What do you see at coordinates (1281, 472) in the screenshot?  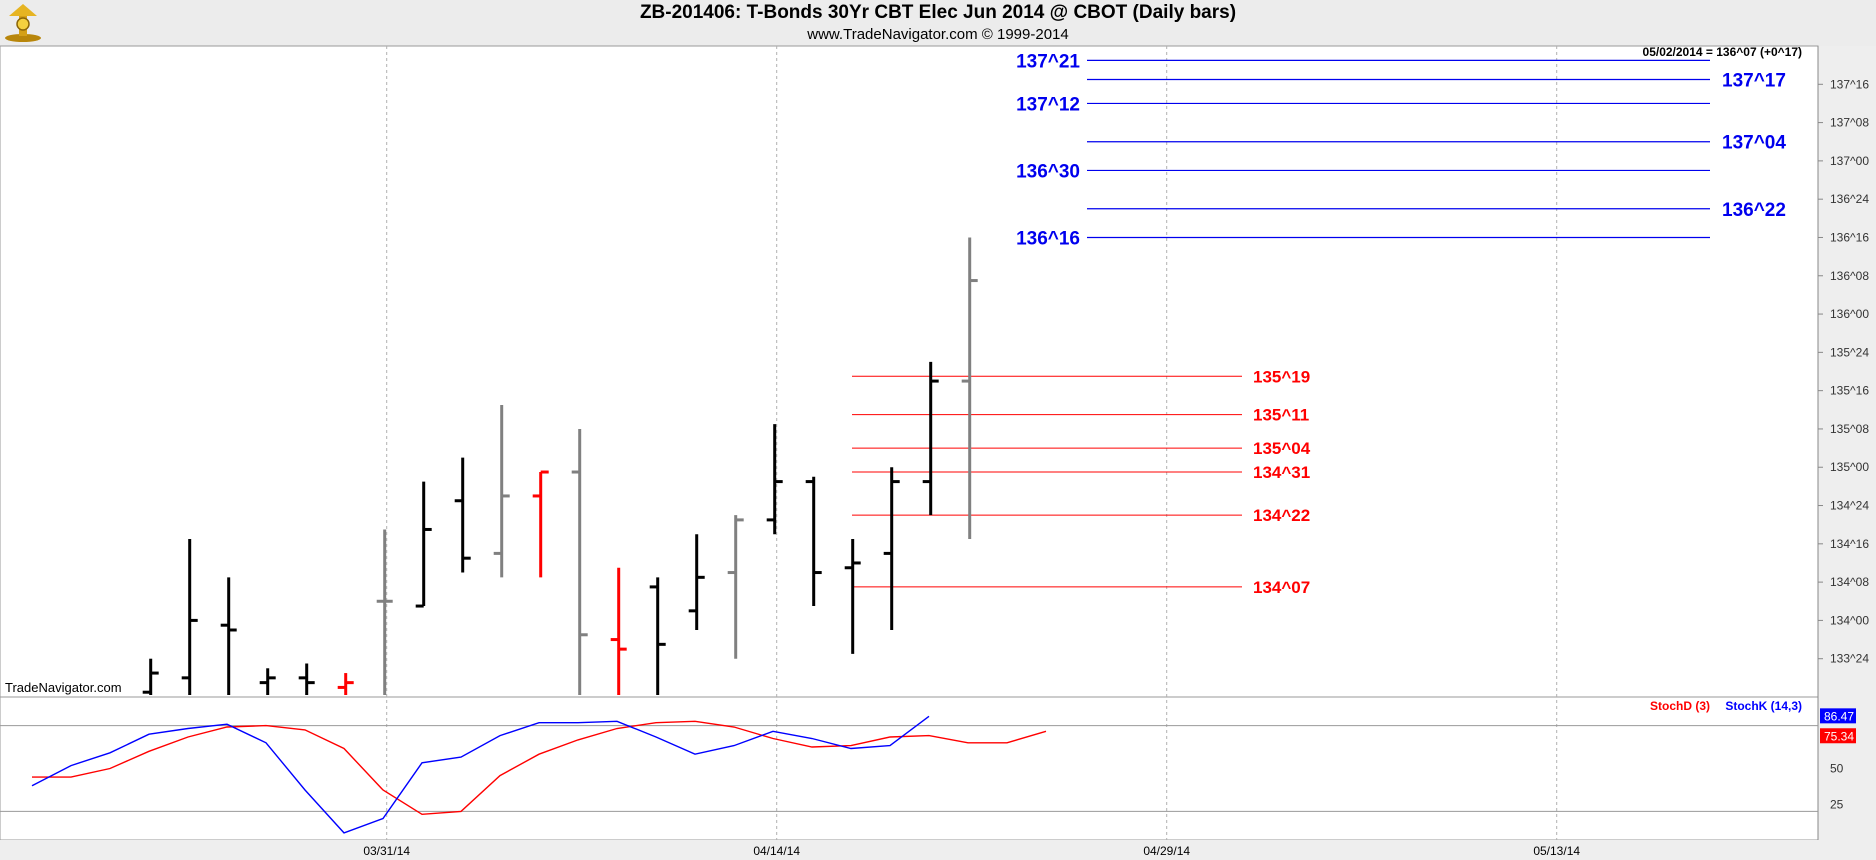 I see `red-level-label: 134^31` at bounding box center [1281, 472].